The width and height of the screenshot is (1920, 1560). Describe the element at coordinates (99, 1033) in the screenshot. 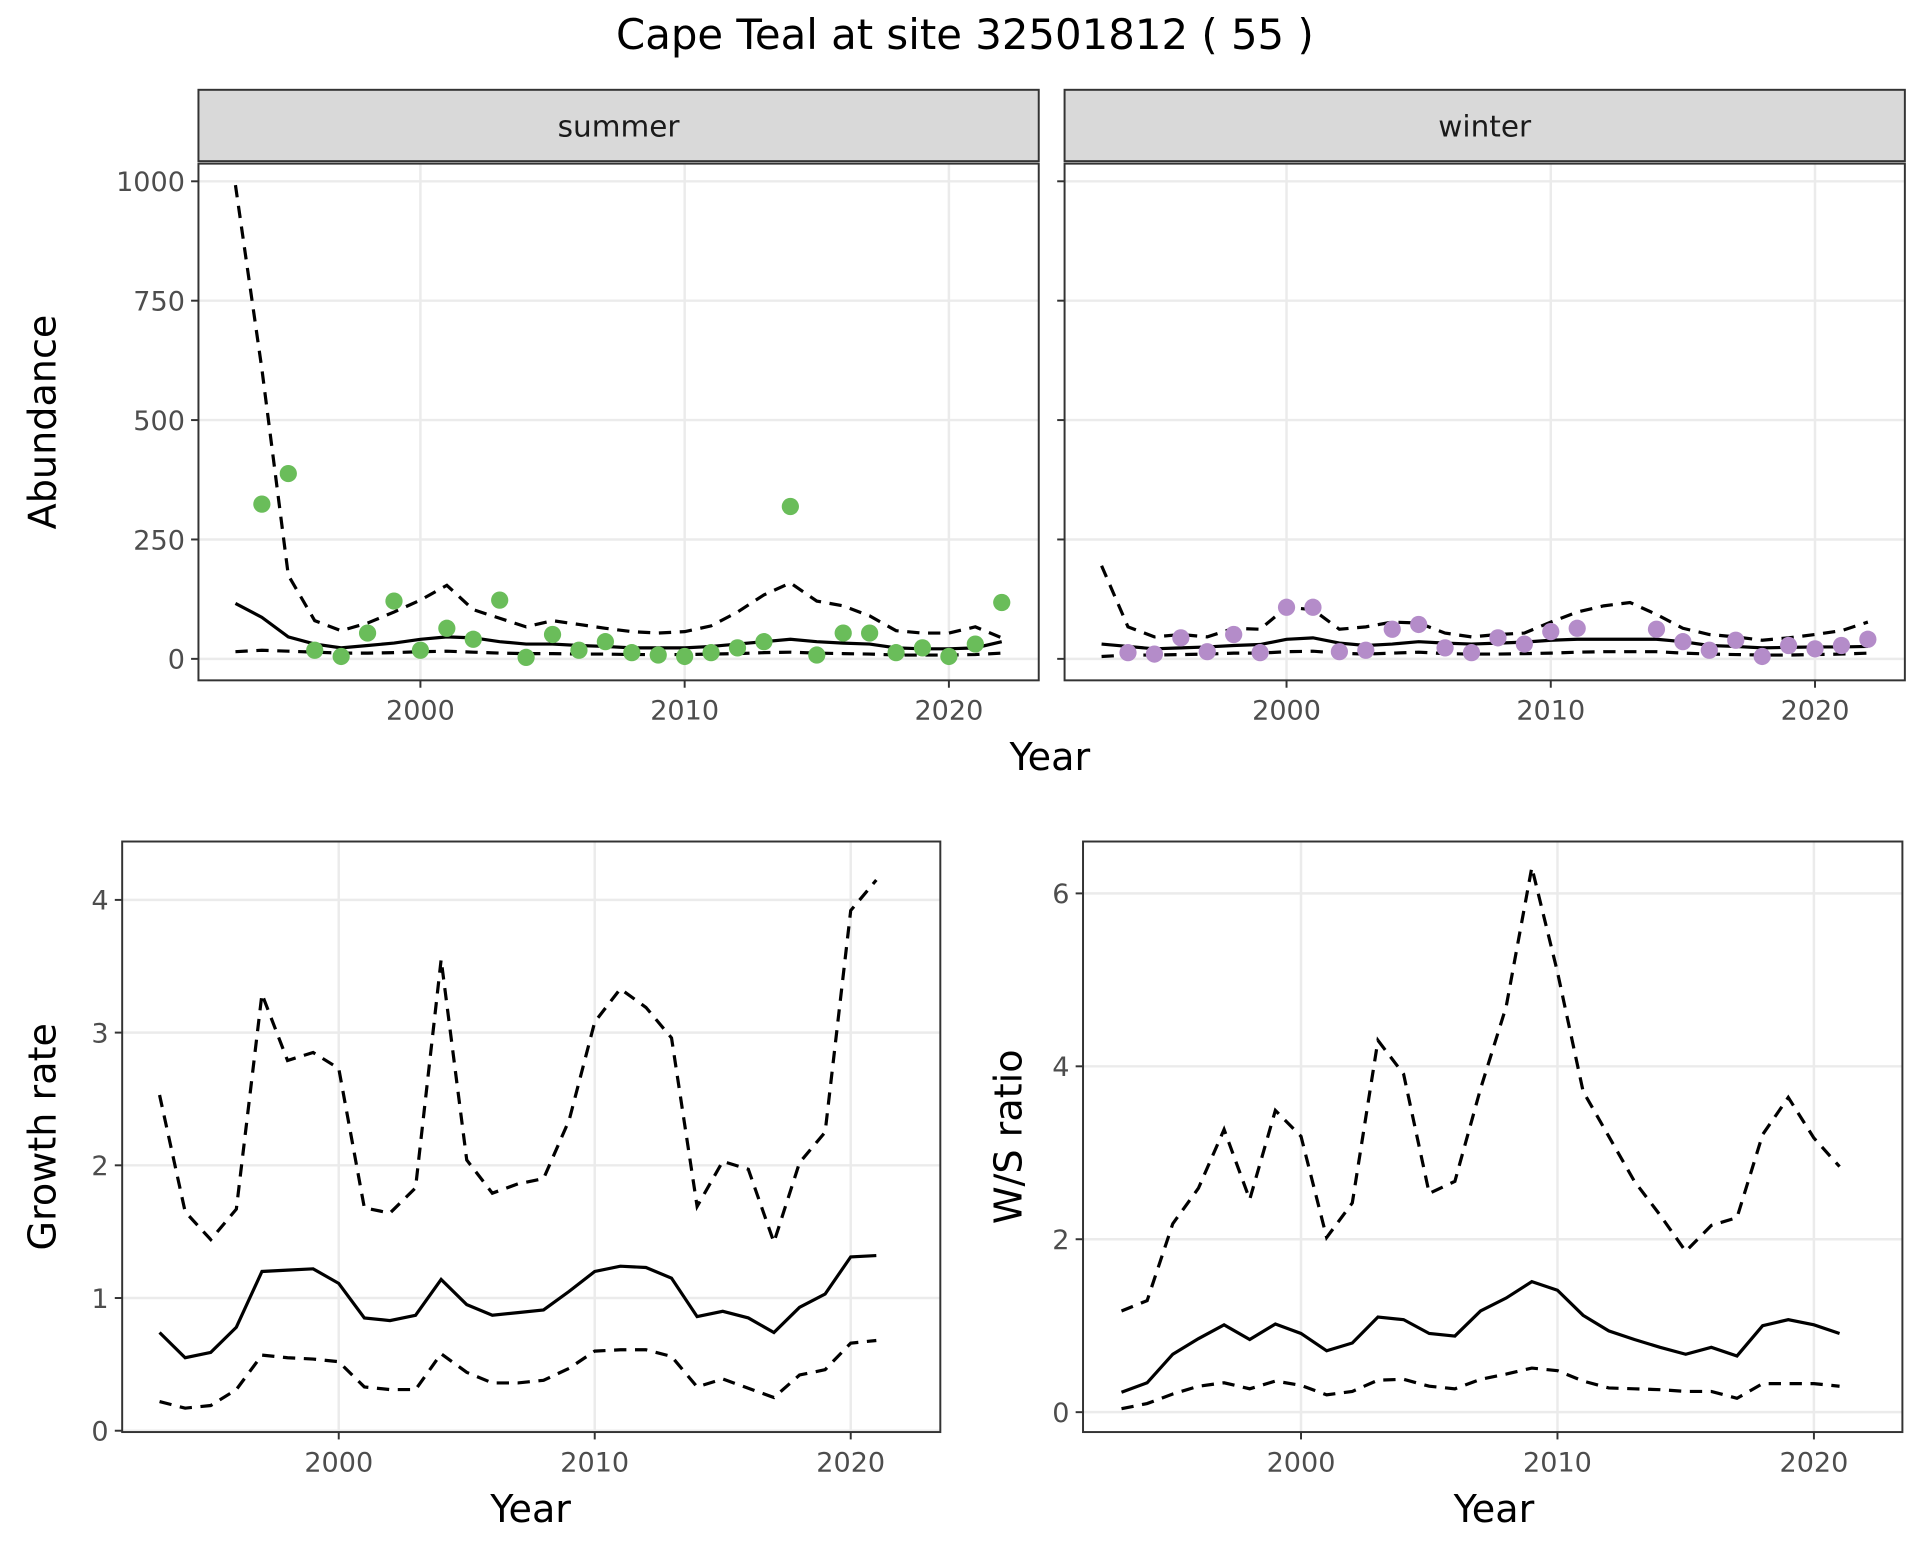

I see `y-tick-label: 3` at that location.